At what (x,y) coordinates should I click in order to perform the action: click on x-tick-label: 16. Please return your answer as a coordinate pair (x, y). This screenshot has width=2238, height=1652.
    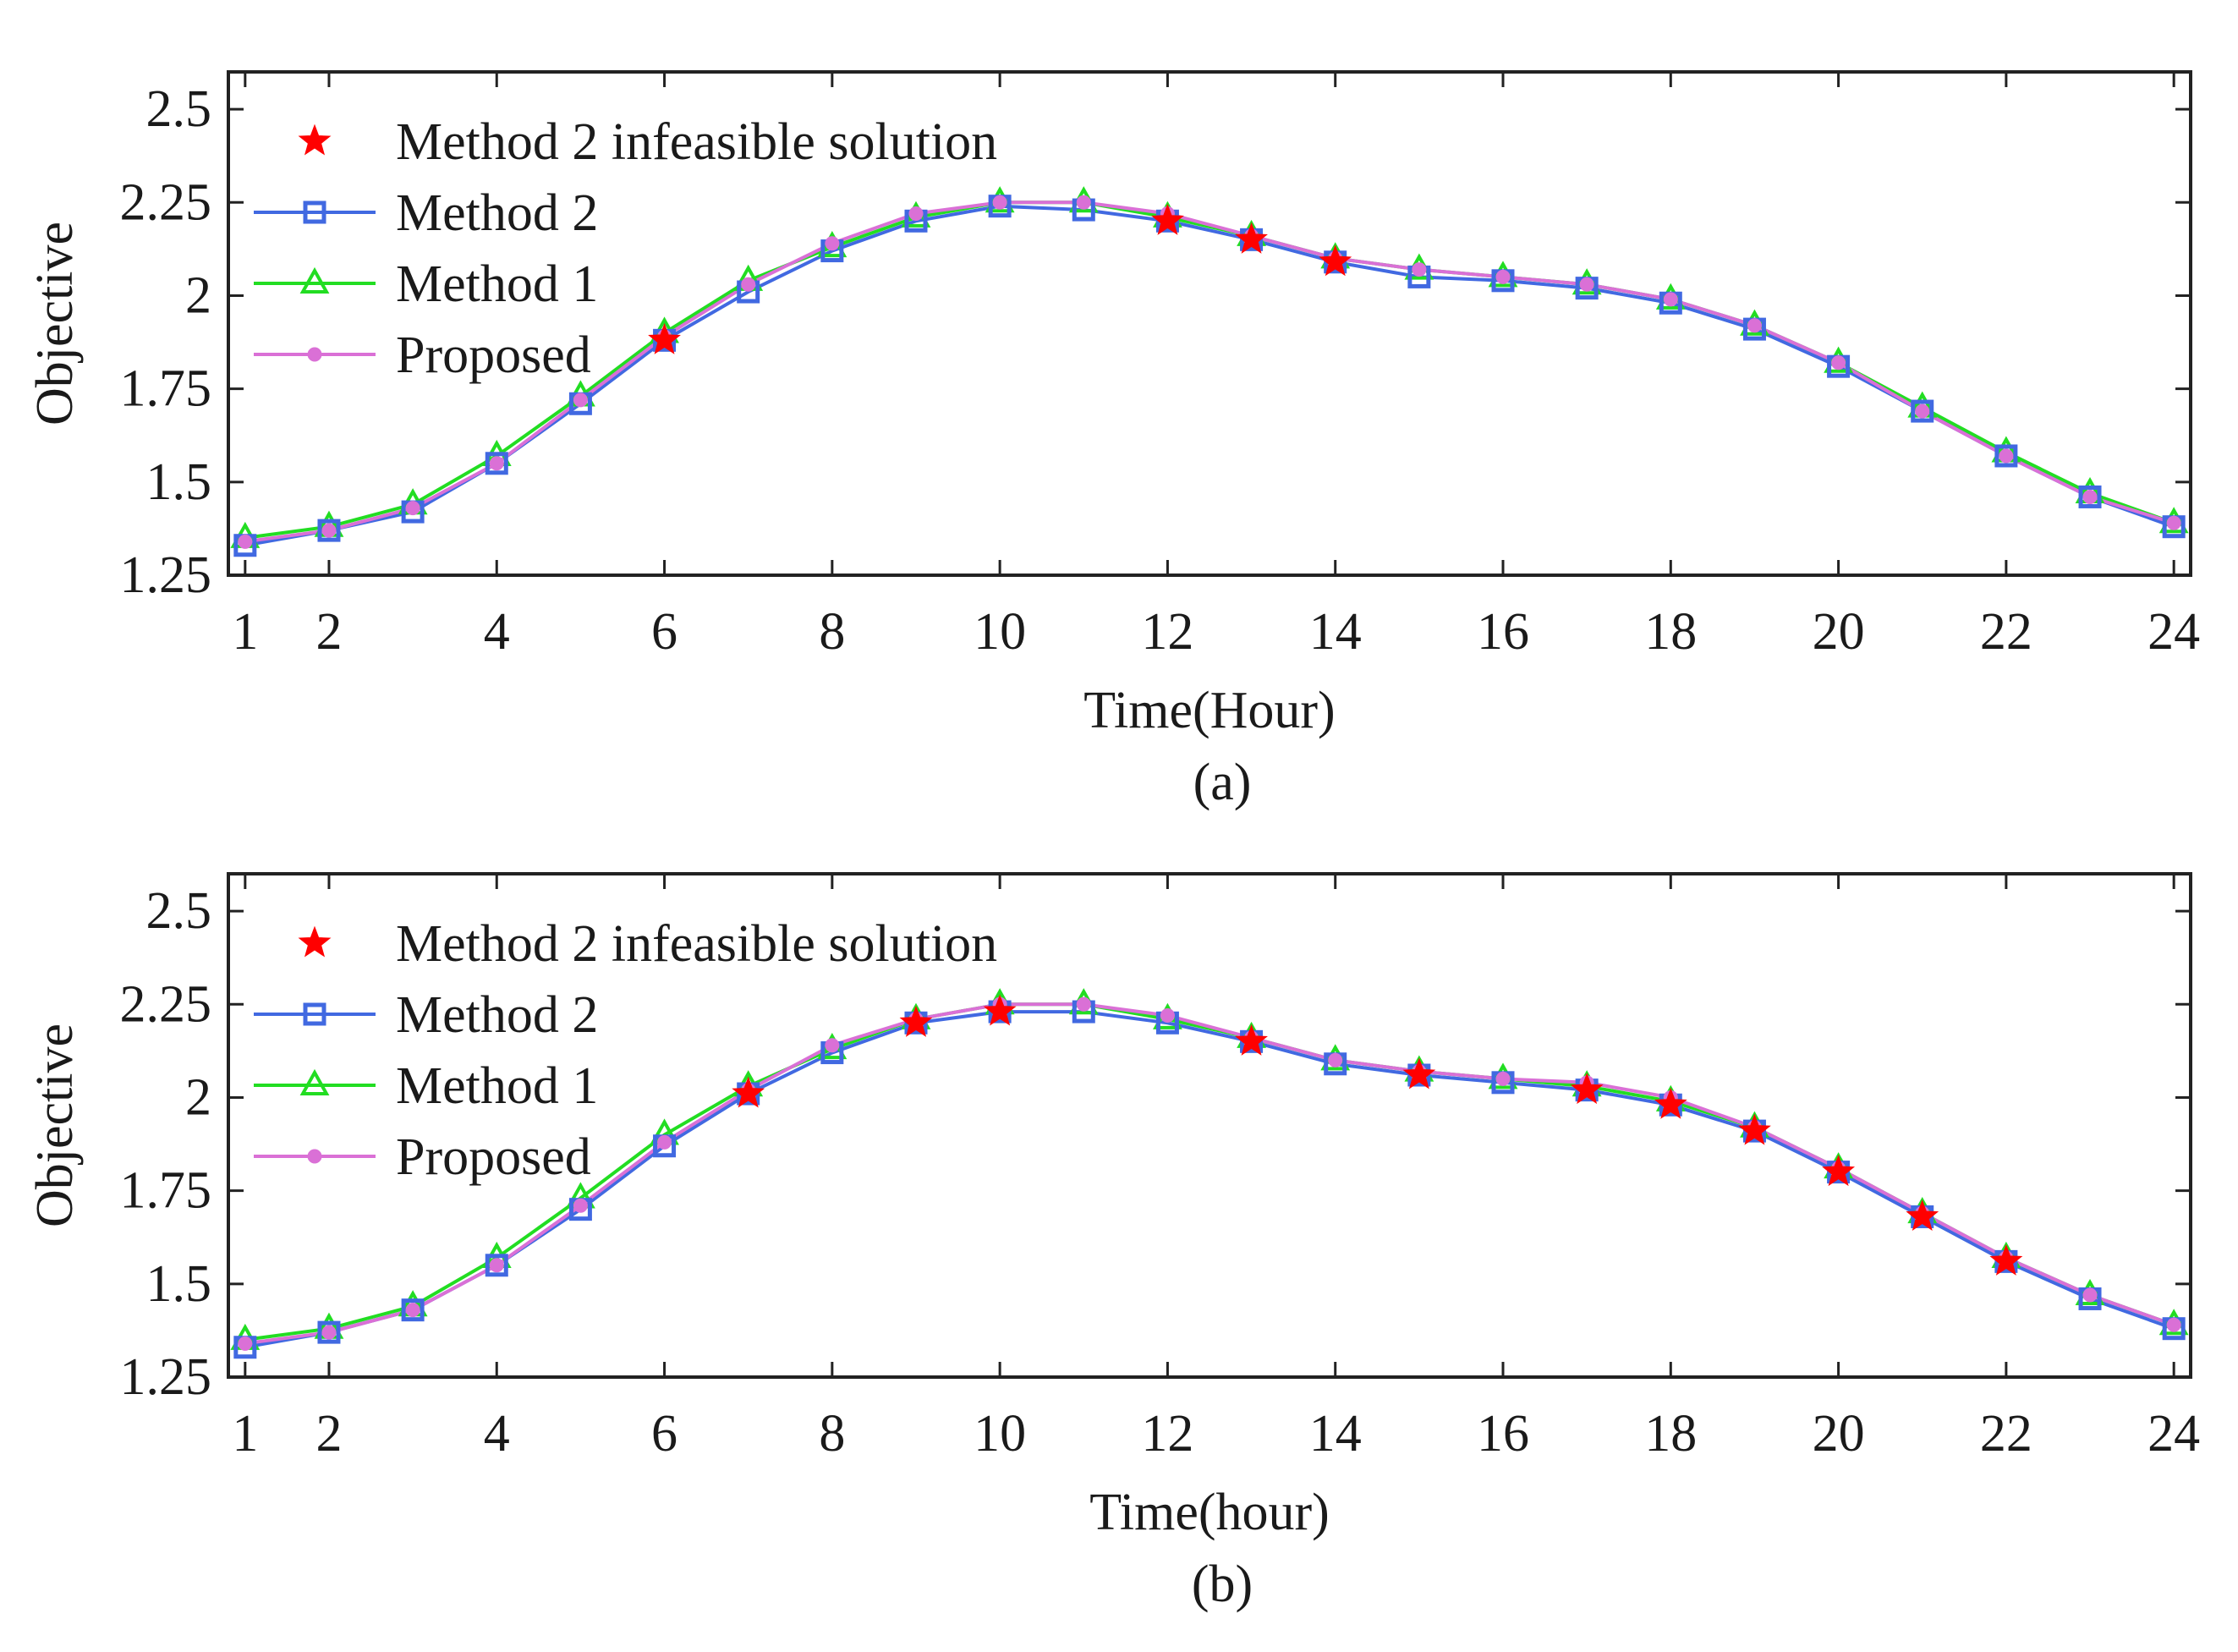
    Looking at the image, I should click on (1503, 632).